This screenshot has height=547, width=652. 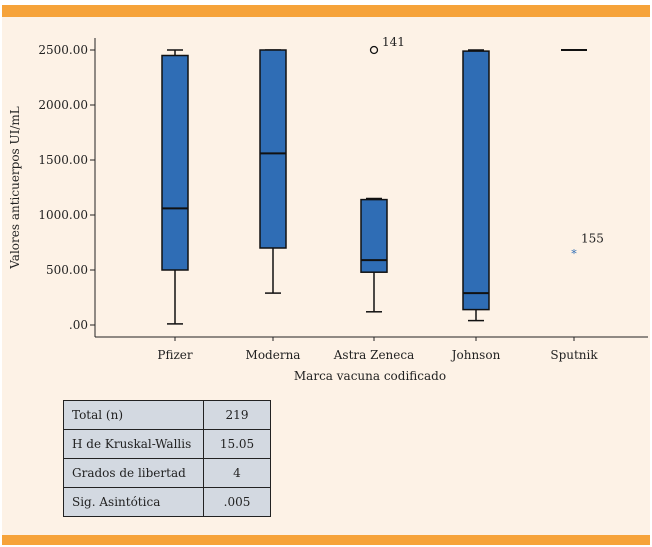 I want to click on stats-value: 4, so click(x=237, y=473).